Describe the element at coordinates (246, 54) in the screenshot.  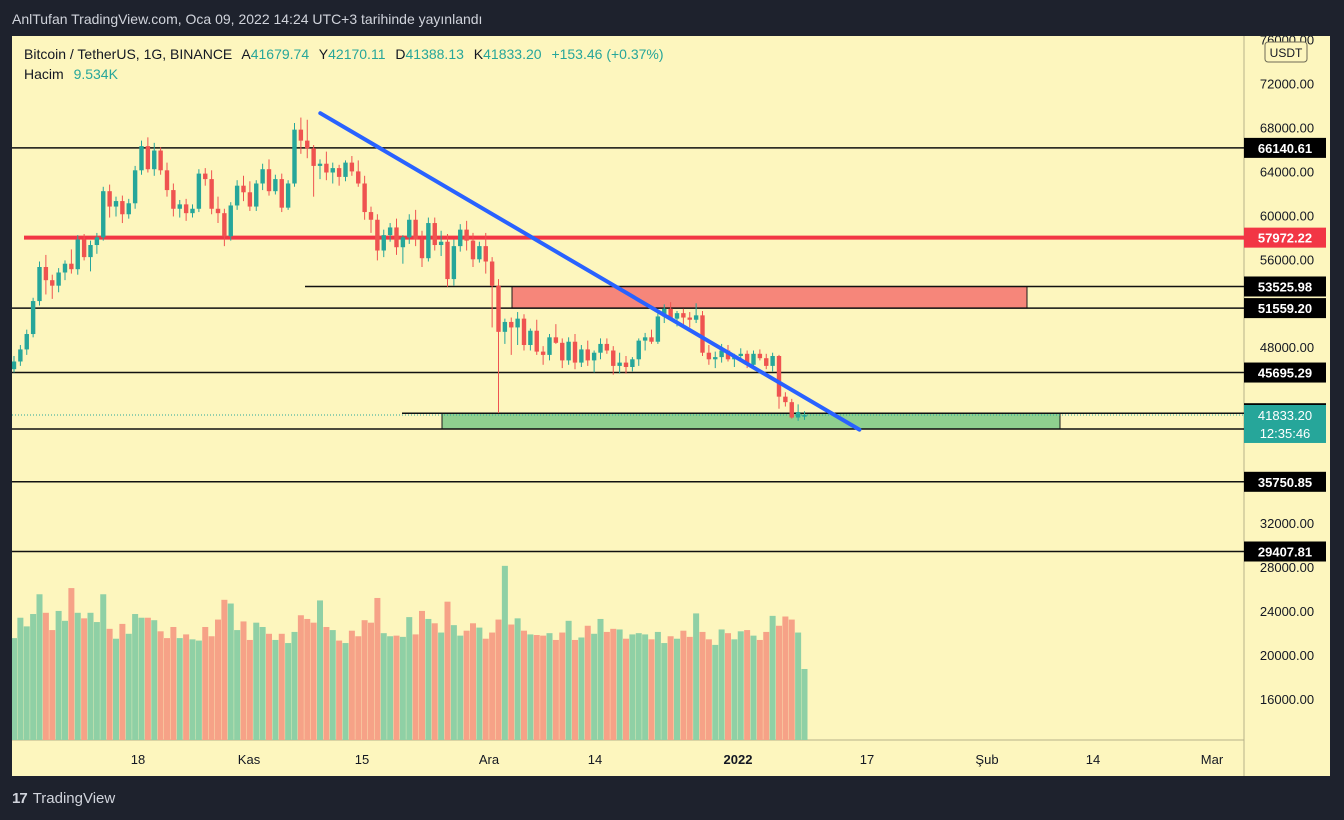
I see `legend-open-label: A` at that location.